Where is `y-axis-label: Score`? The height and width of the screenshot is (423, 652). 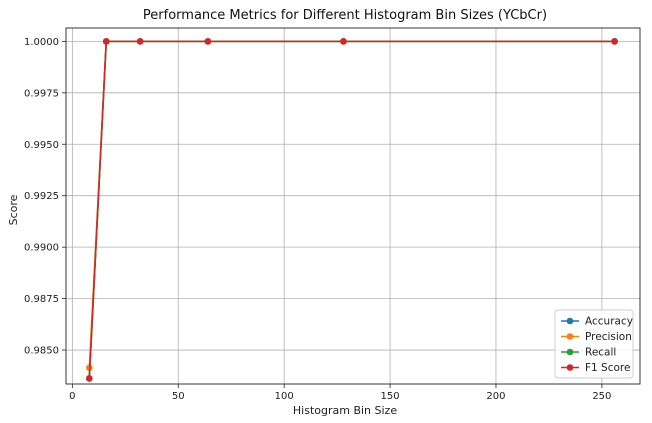
y-axis-label: Score is located at coordinates (13, 209).